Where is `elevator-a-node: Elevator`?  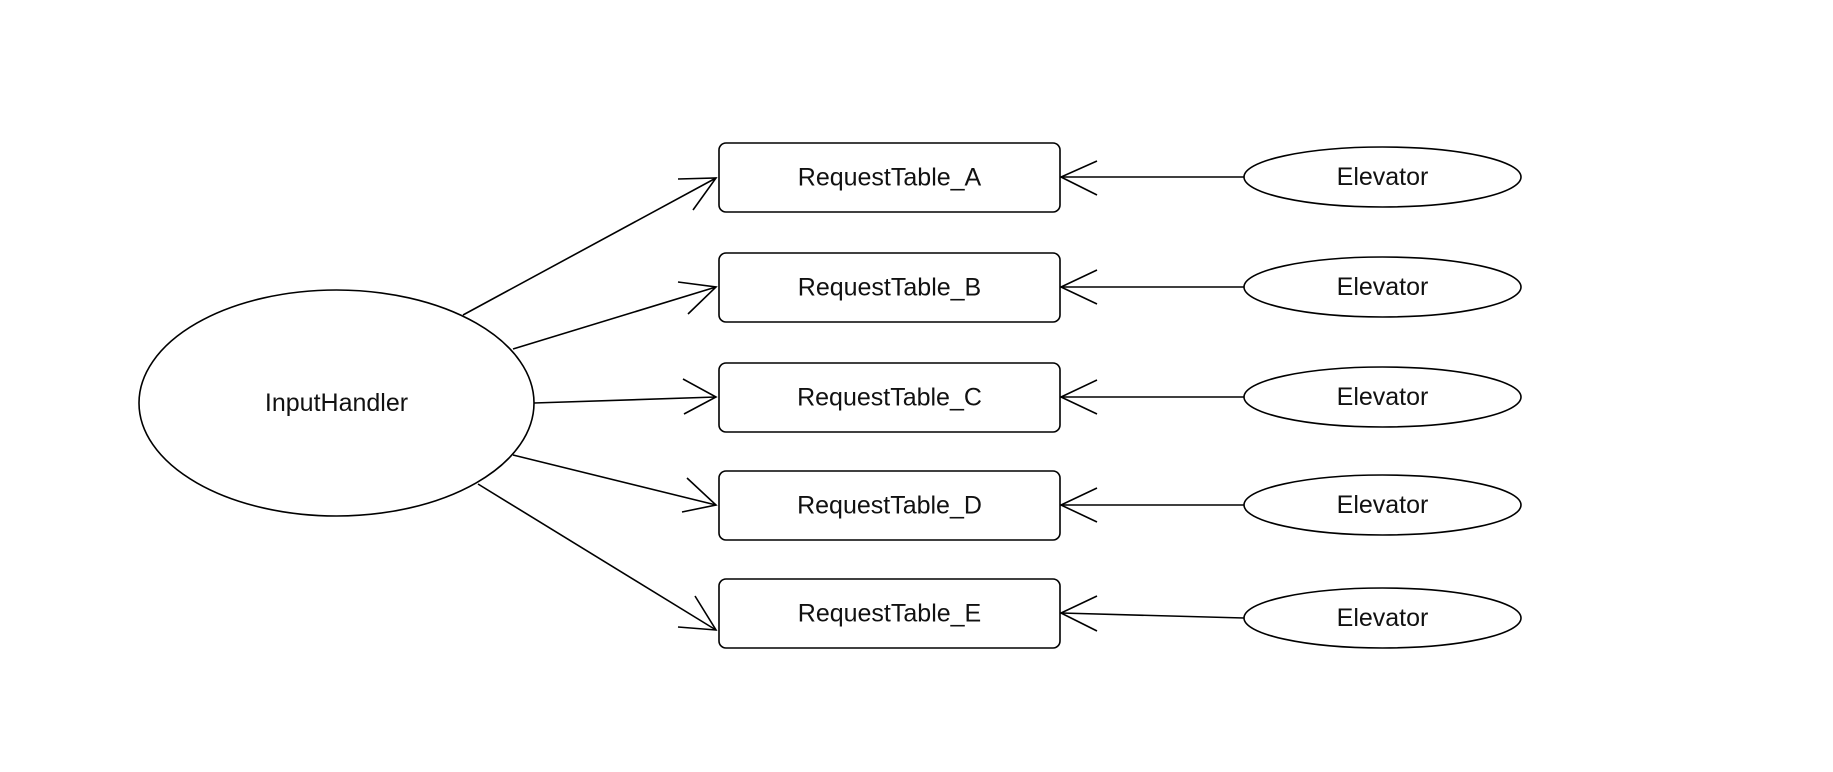
elevator-a-node: Elevator is located at coordinates (1382, 177).